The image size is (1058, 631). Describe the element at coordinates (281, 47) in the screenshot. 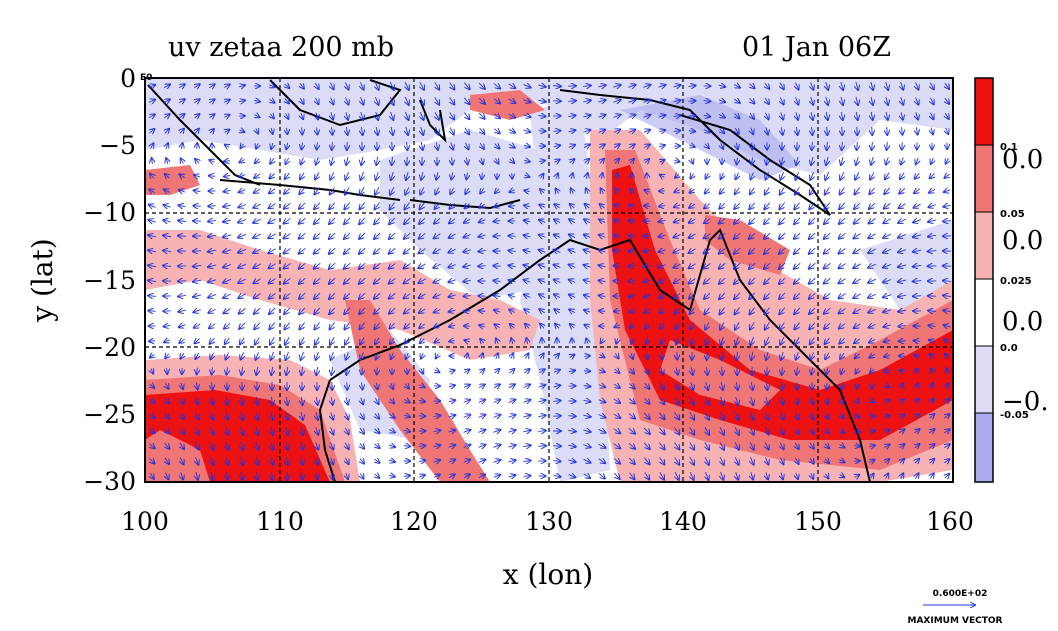

I see `map-title: uv zetaa 200 mb` at that location.